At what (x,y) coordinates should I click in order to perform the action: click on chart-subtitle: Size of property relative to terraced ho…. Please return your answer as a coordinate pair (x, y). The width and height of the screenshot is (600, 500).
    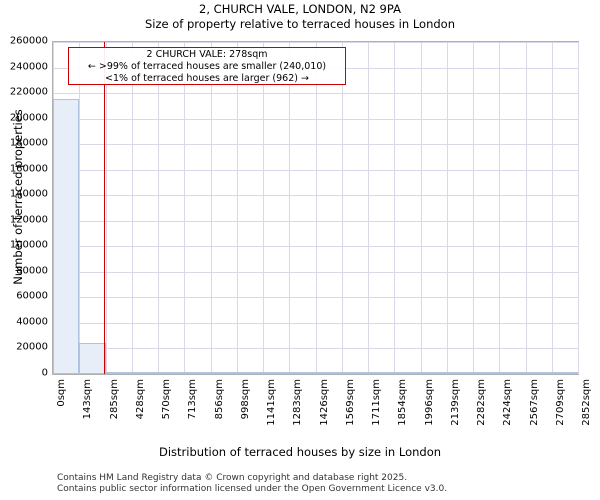
    Looking at the image, I should click on (300, 24).